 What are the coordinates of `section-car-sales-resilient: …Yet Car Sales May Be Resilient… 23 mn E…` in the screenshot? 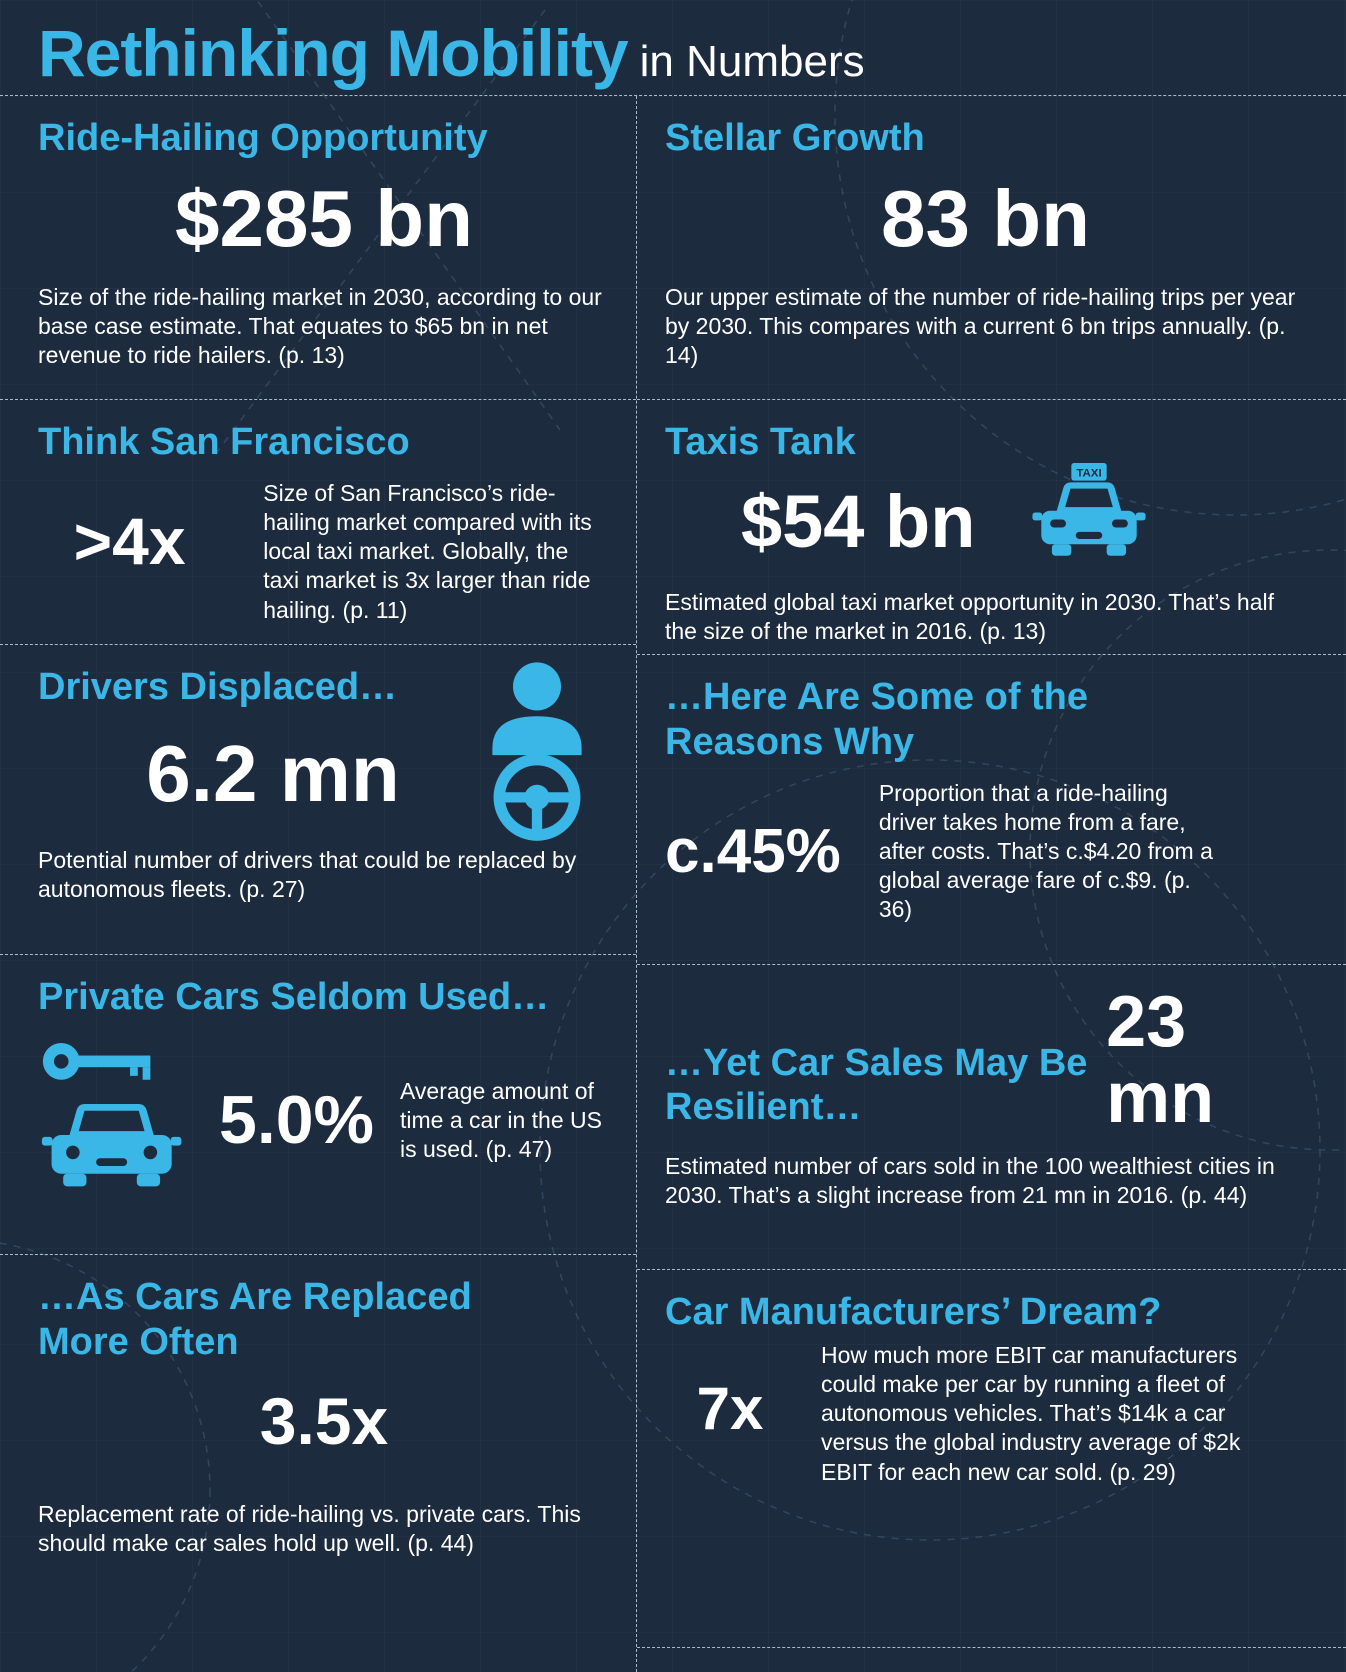 It's located at (991, 1117).